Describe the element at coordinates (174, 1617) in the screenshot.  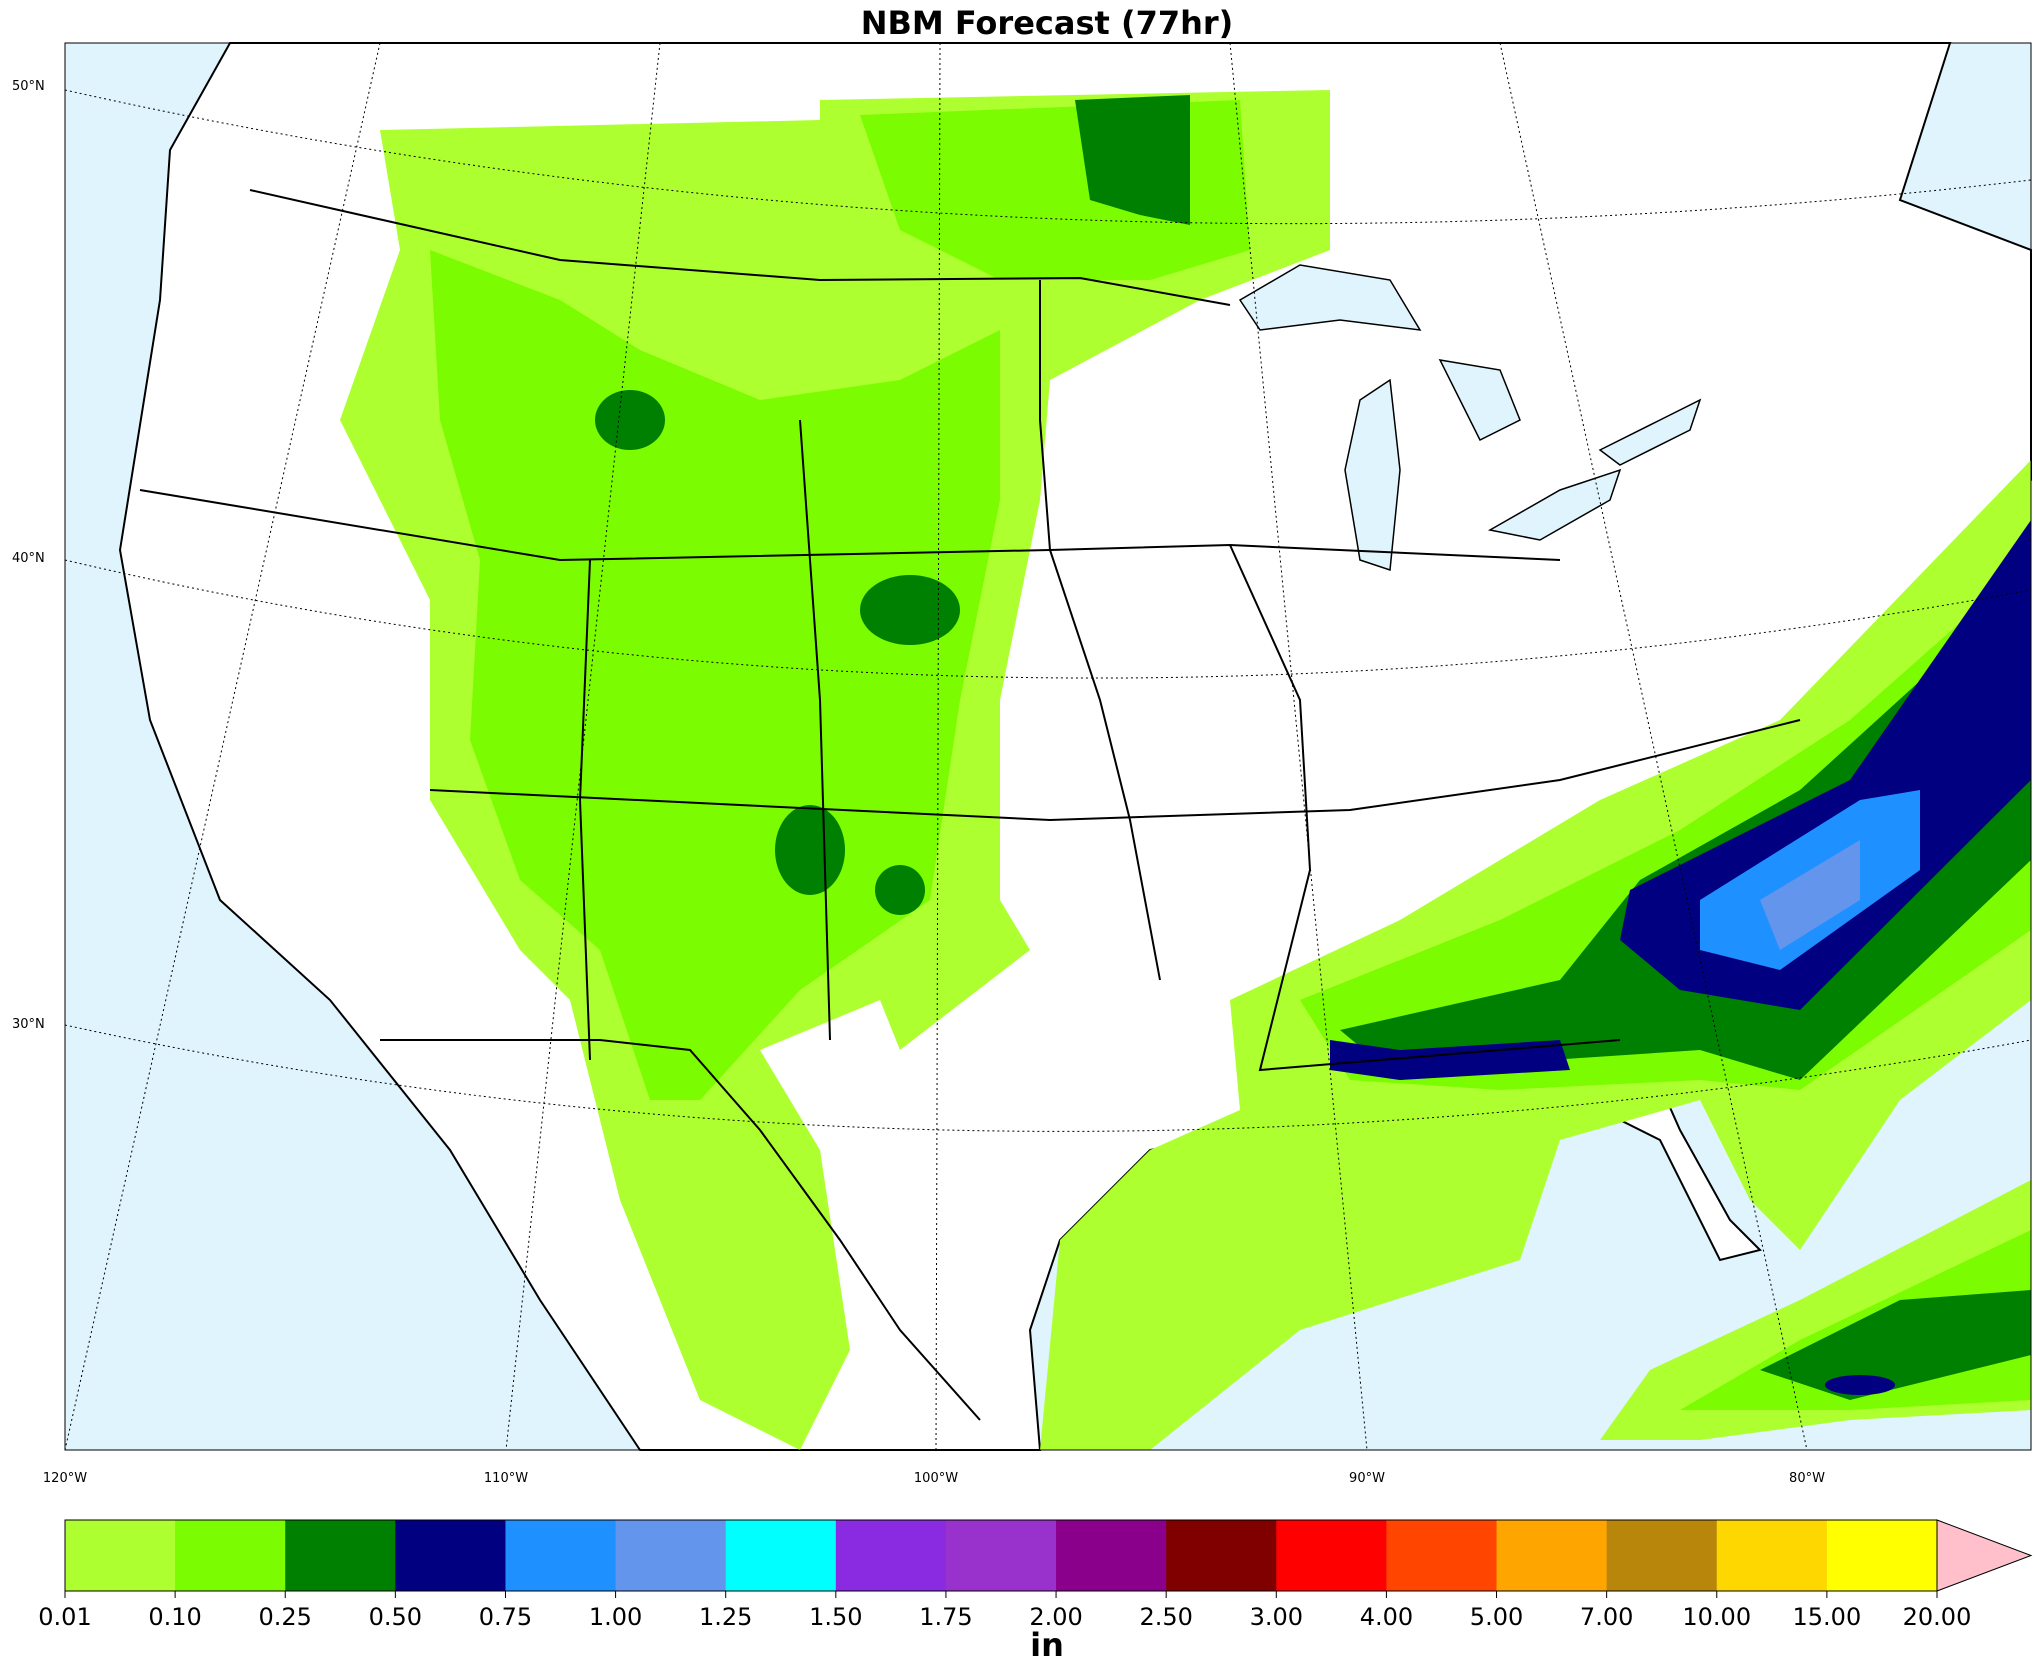
I see `colorbar-tick-label: 0.10` at that location.